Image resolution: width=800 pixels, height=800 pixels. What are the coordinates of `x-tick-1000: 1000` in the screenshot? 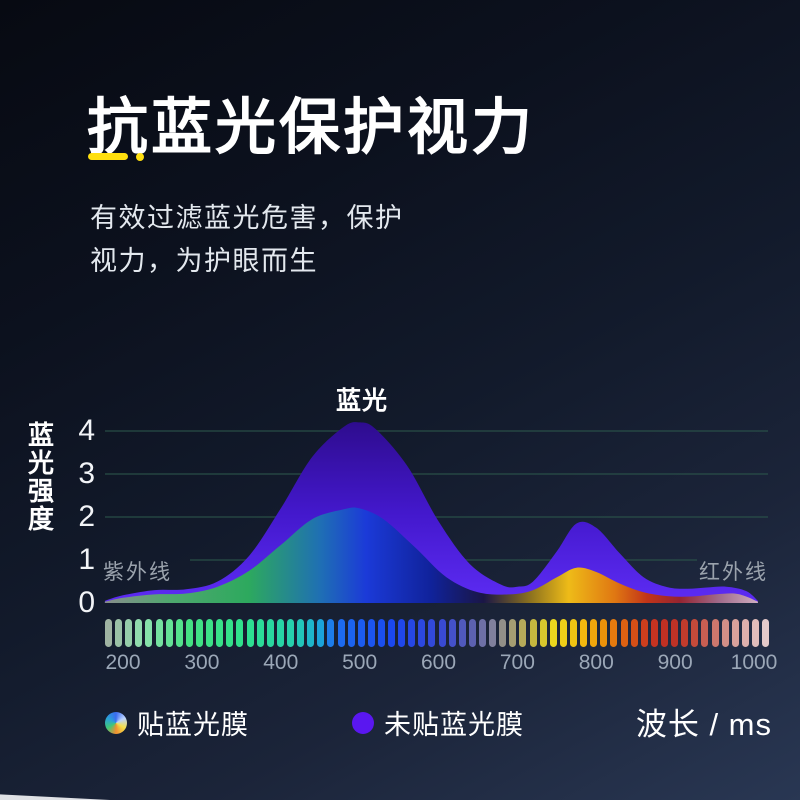 It's located at (754, 662).